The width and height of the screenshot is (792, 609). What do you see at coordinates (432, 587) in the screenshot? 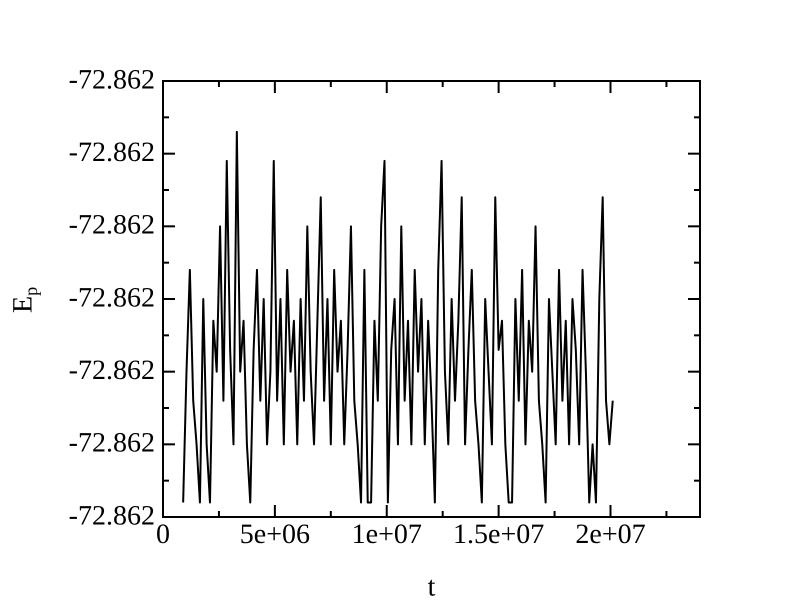
I see `x-axis-title: t` at bounding box center [432, 587].